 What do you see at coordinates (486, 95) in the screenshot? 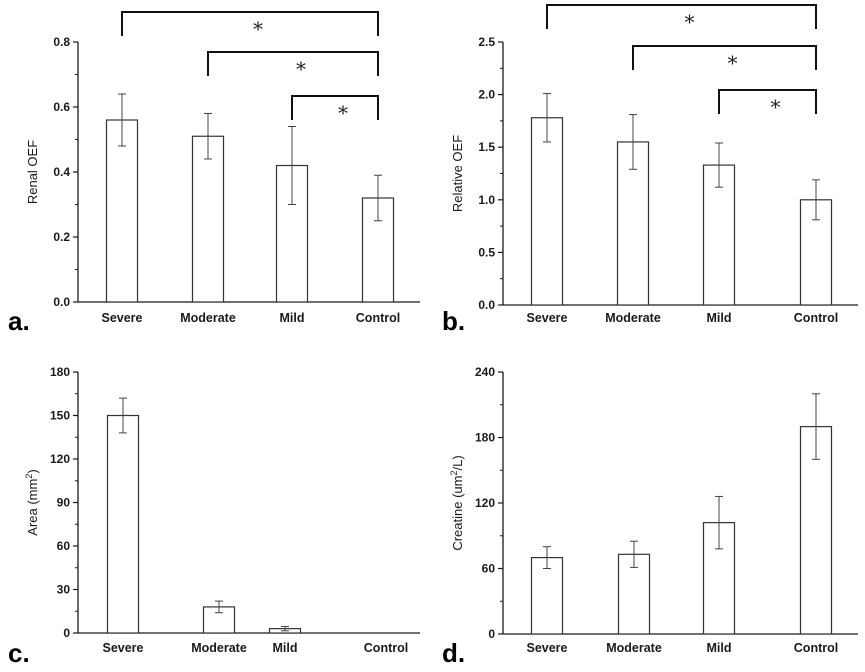
I see `y-tick-label: 2.0` at bounding box center [486, 95].